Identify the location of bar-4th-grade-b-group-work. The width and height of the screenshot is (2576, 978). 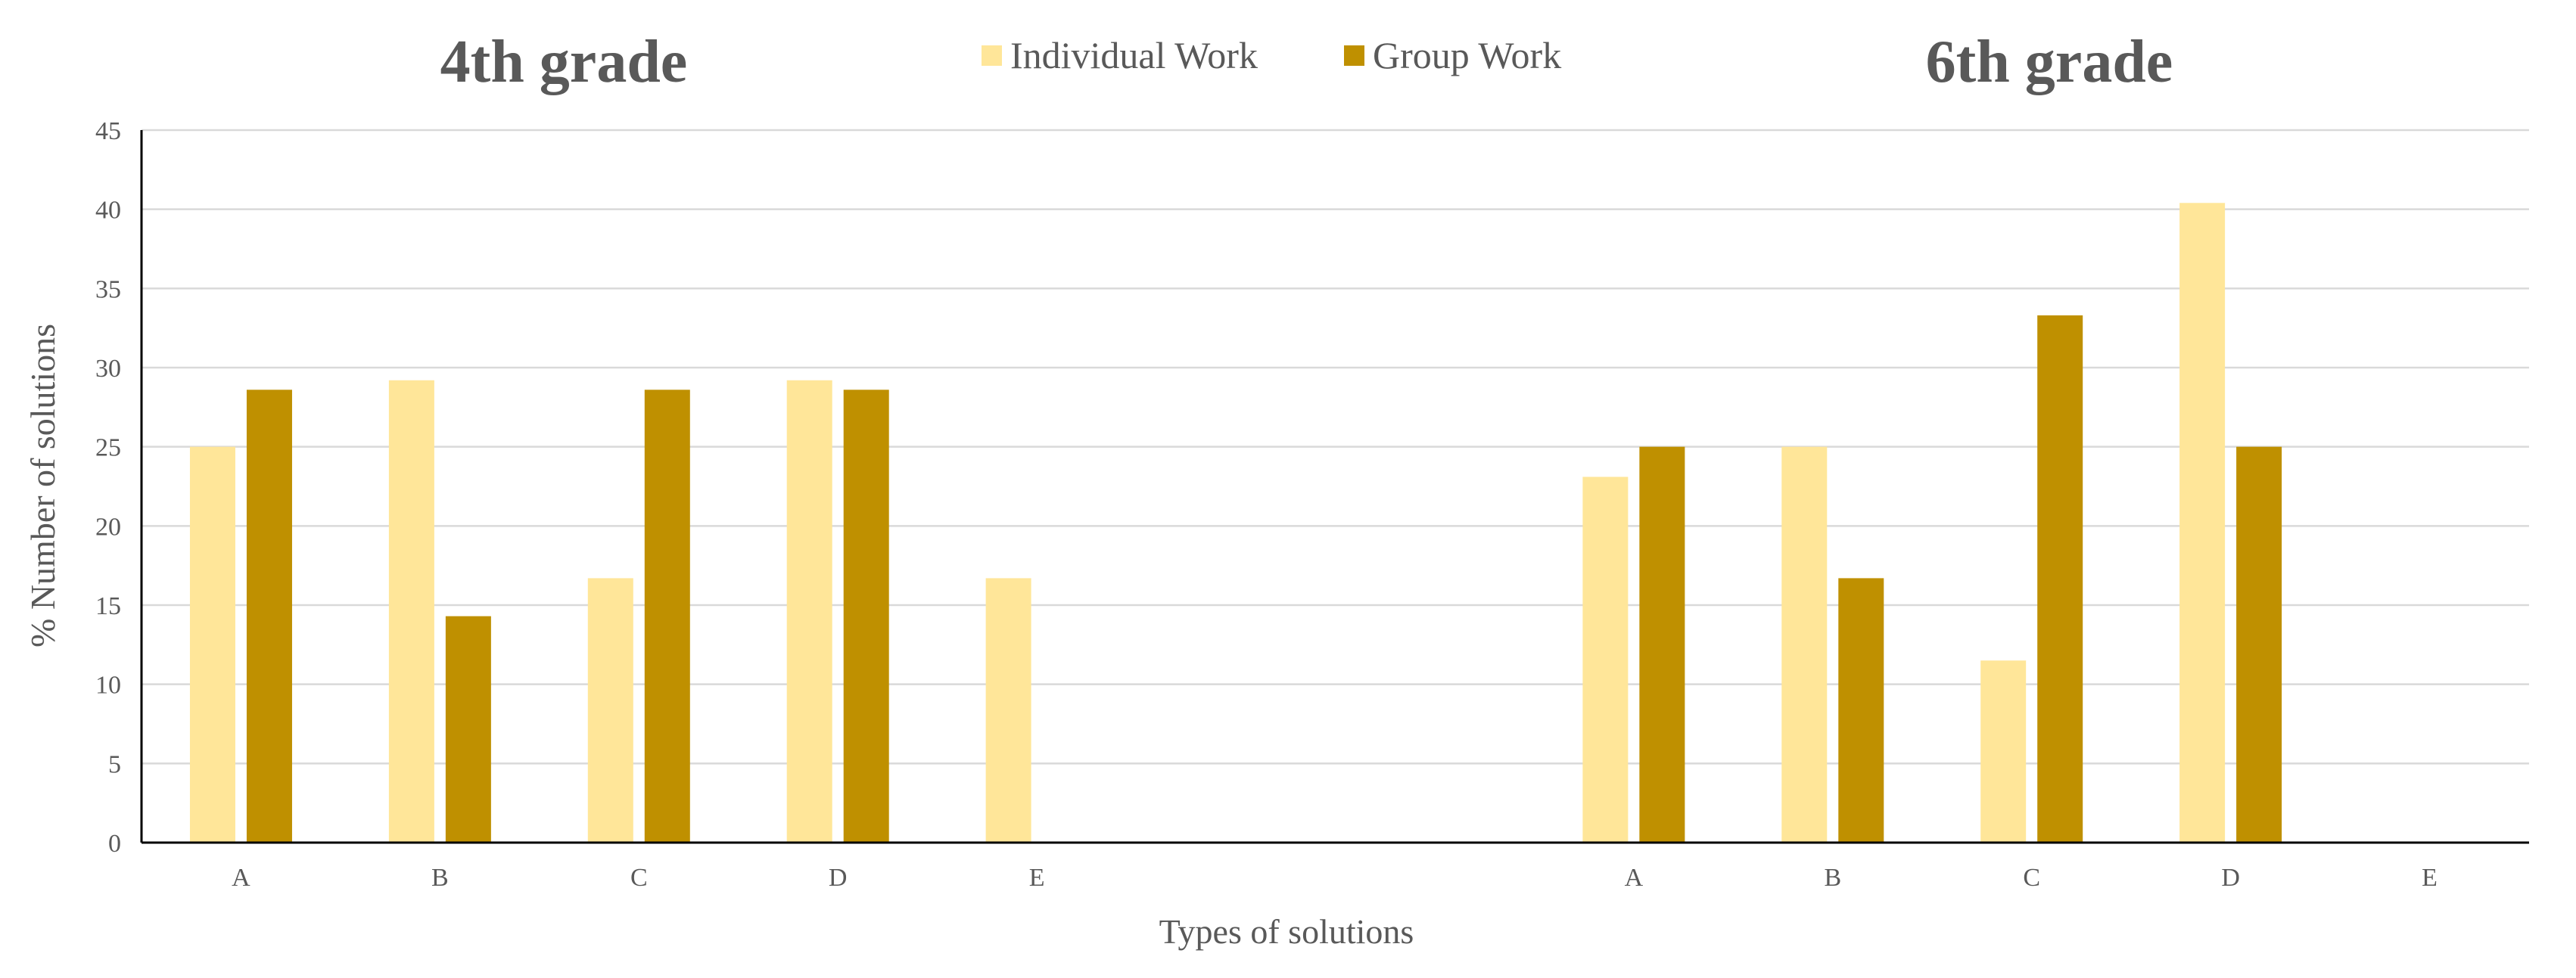
(468, 729).